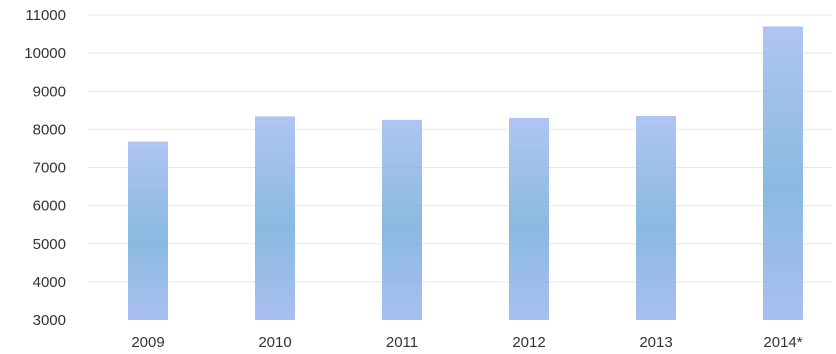  I want to click on y-axis: 3000 4000 5000 6000 7000 8000 9000 10000 11000, so click(45, 168).